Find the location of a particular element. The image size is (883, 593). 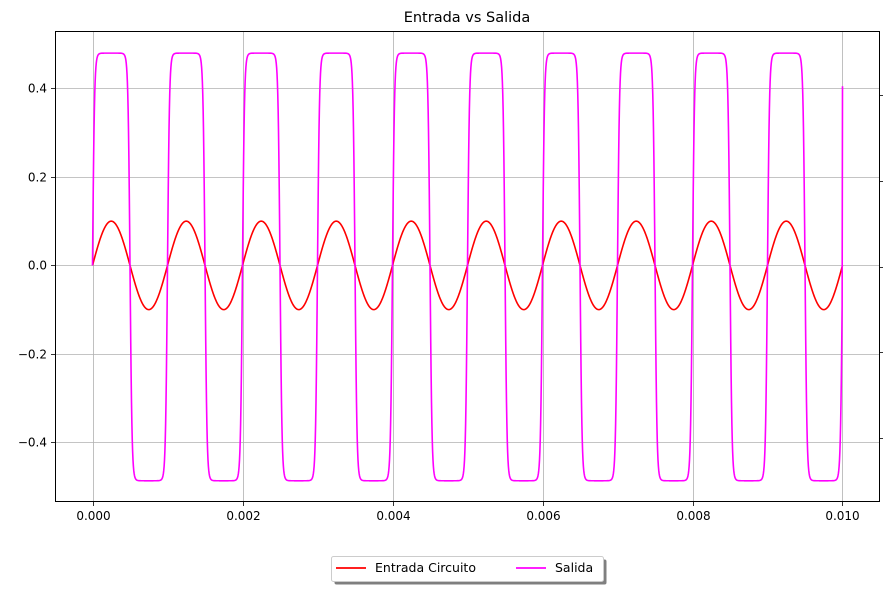

y-tick-label: 0.0 is located at coordinates (37, 266).